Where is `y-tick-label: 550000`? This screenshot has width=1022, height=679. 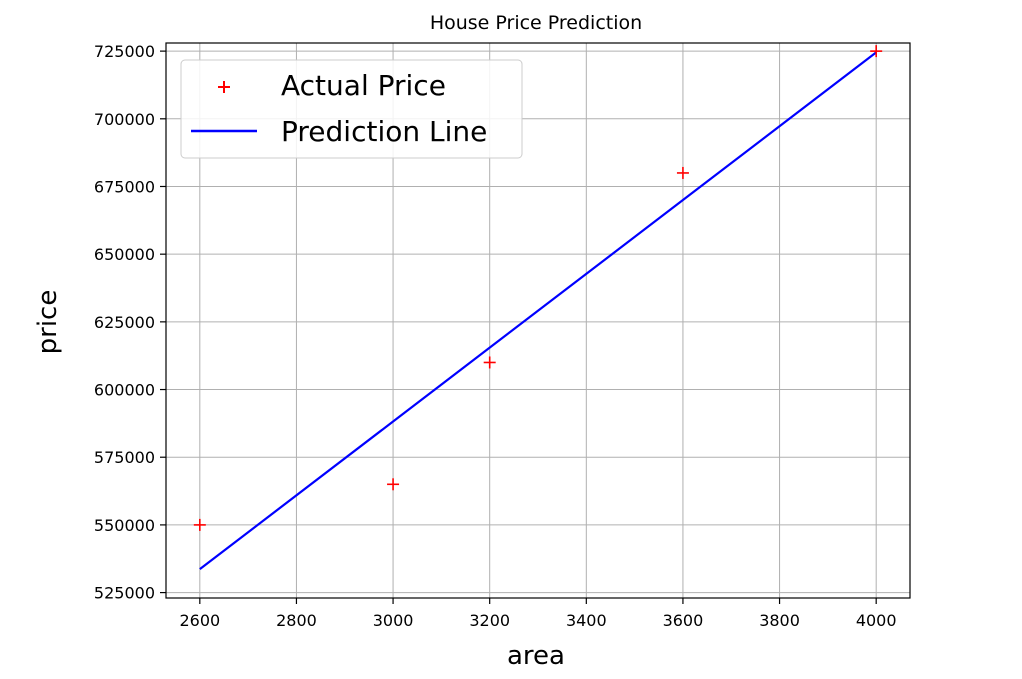
y-tick-label: 550000 is located at coordinates (124, 525).